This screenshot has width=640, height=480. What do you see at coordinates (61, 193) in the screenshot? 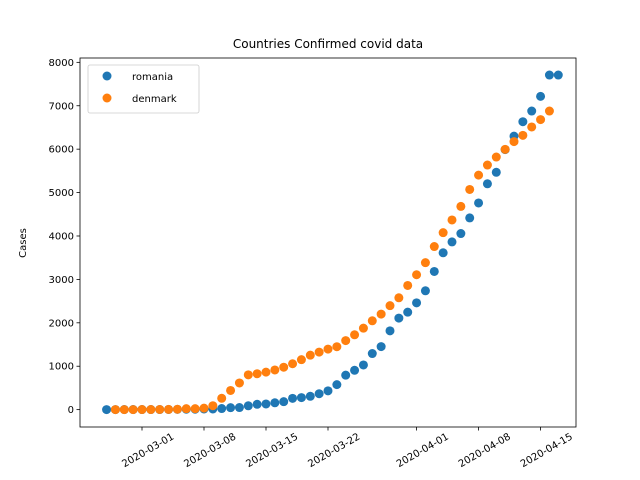
I see `y-tick-label: 5000` at bounding box center [61, 193].